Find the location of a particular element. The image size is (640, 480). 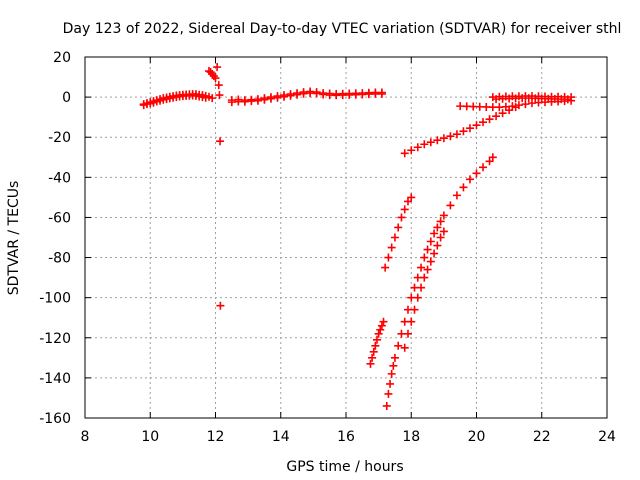

series-baseline-mid-lower is located at coordinates (306, 98).